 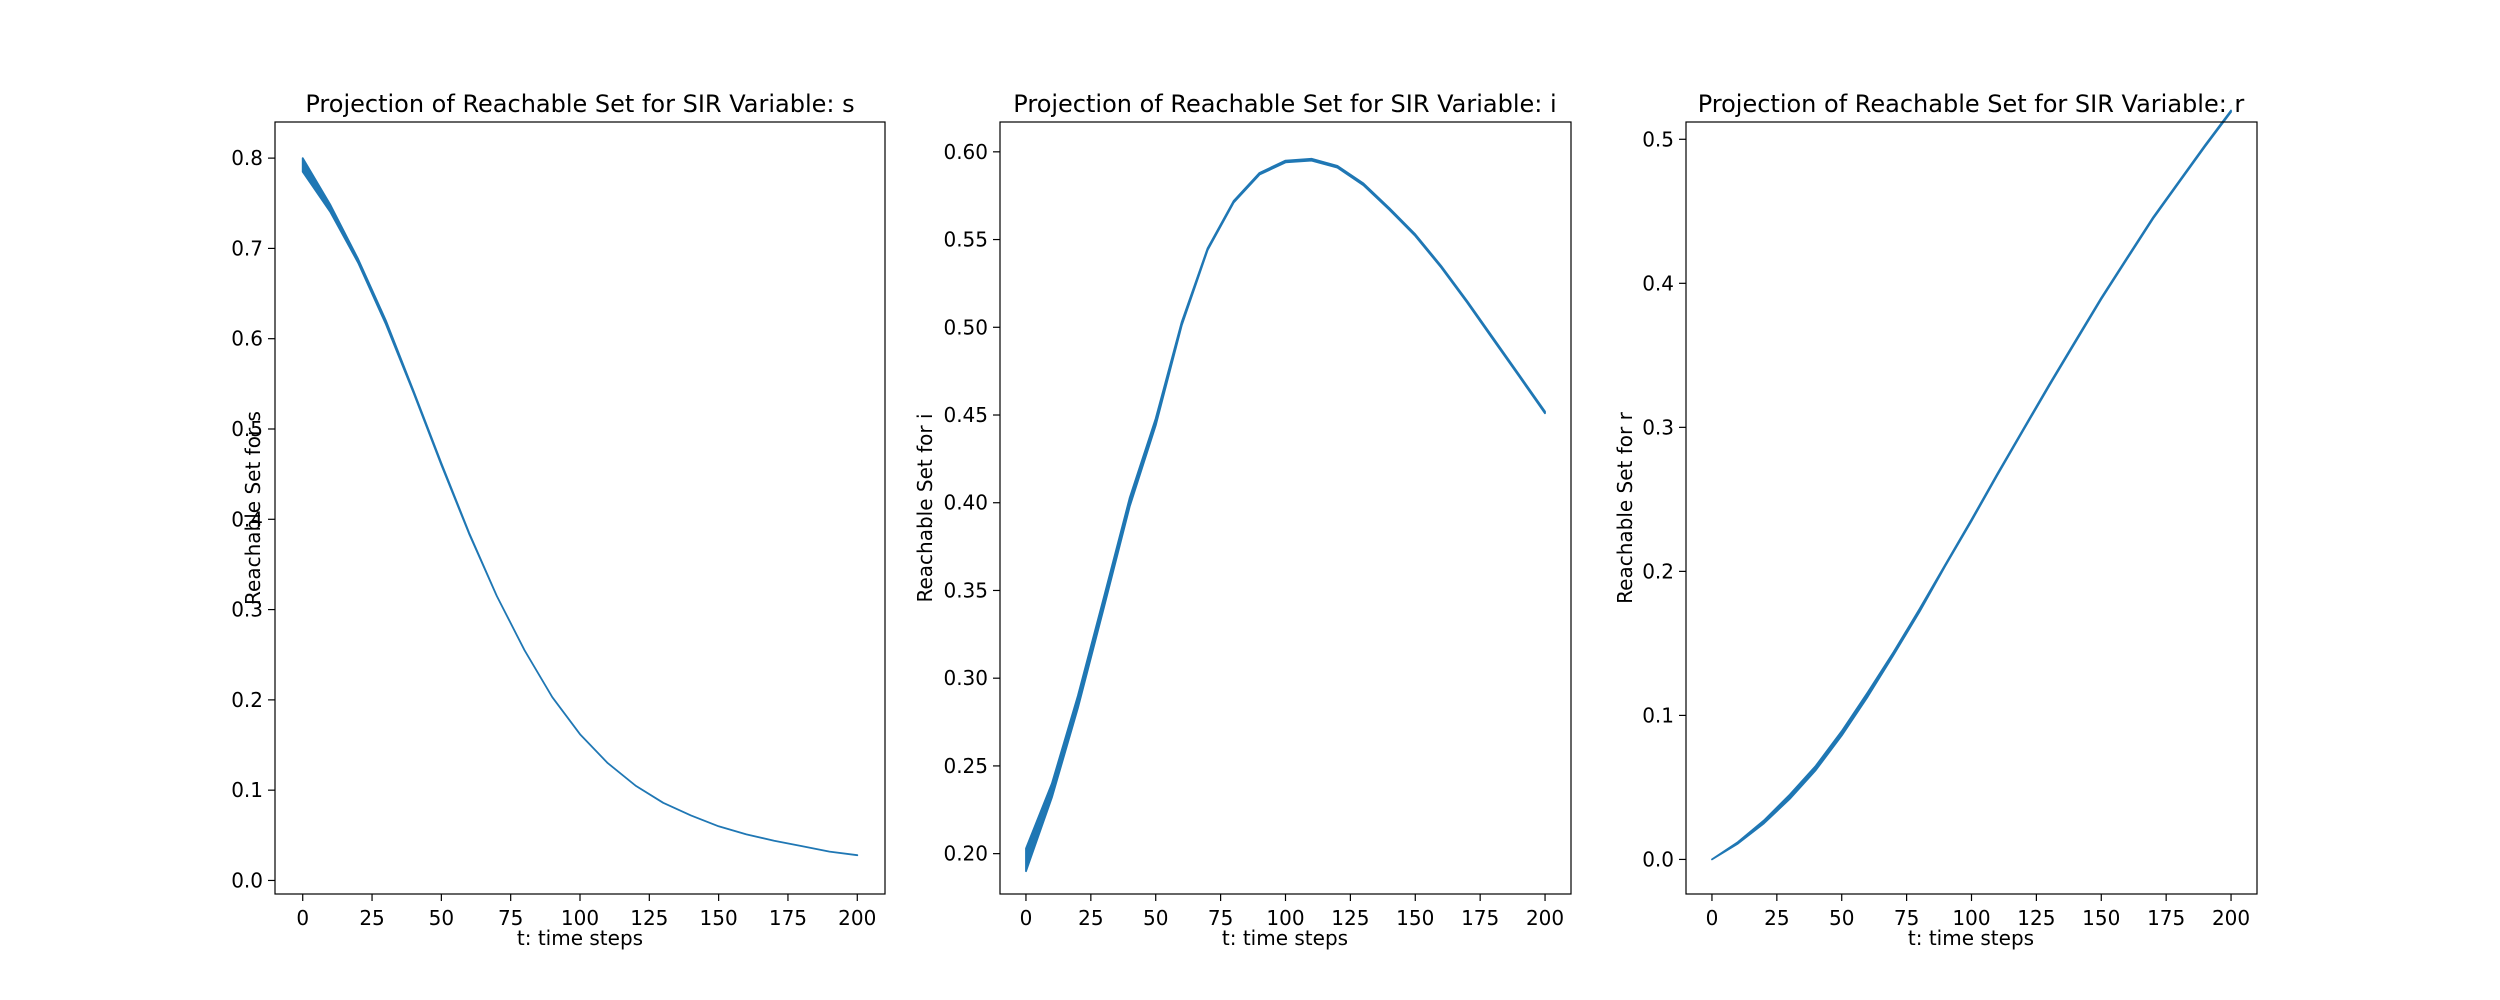 What do you see at coordinates (965, 415) in the screenshot?
I see `y-tick-label: 0.45` at bounding box center [965, 415].